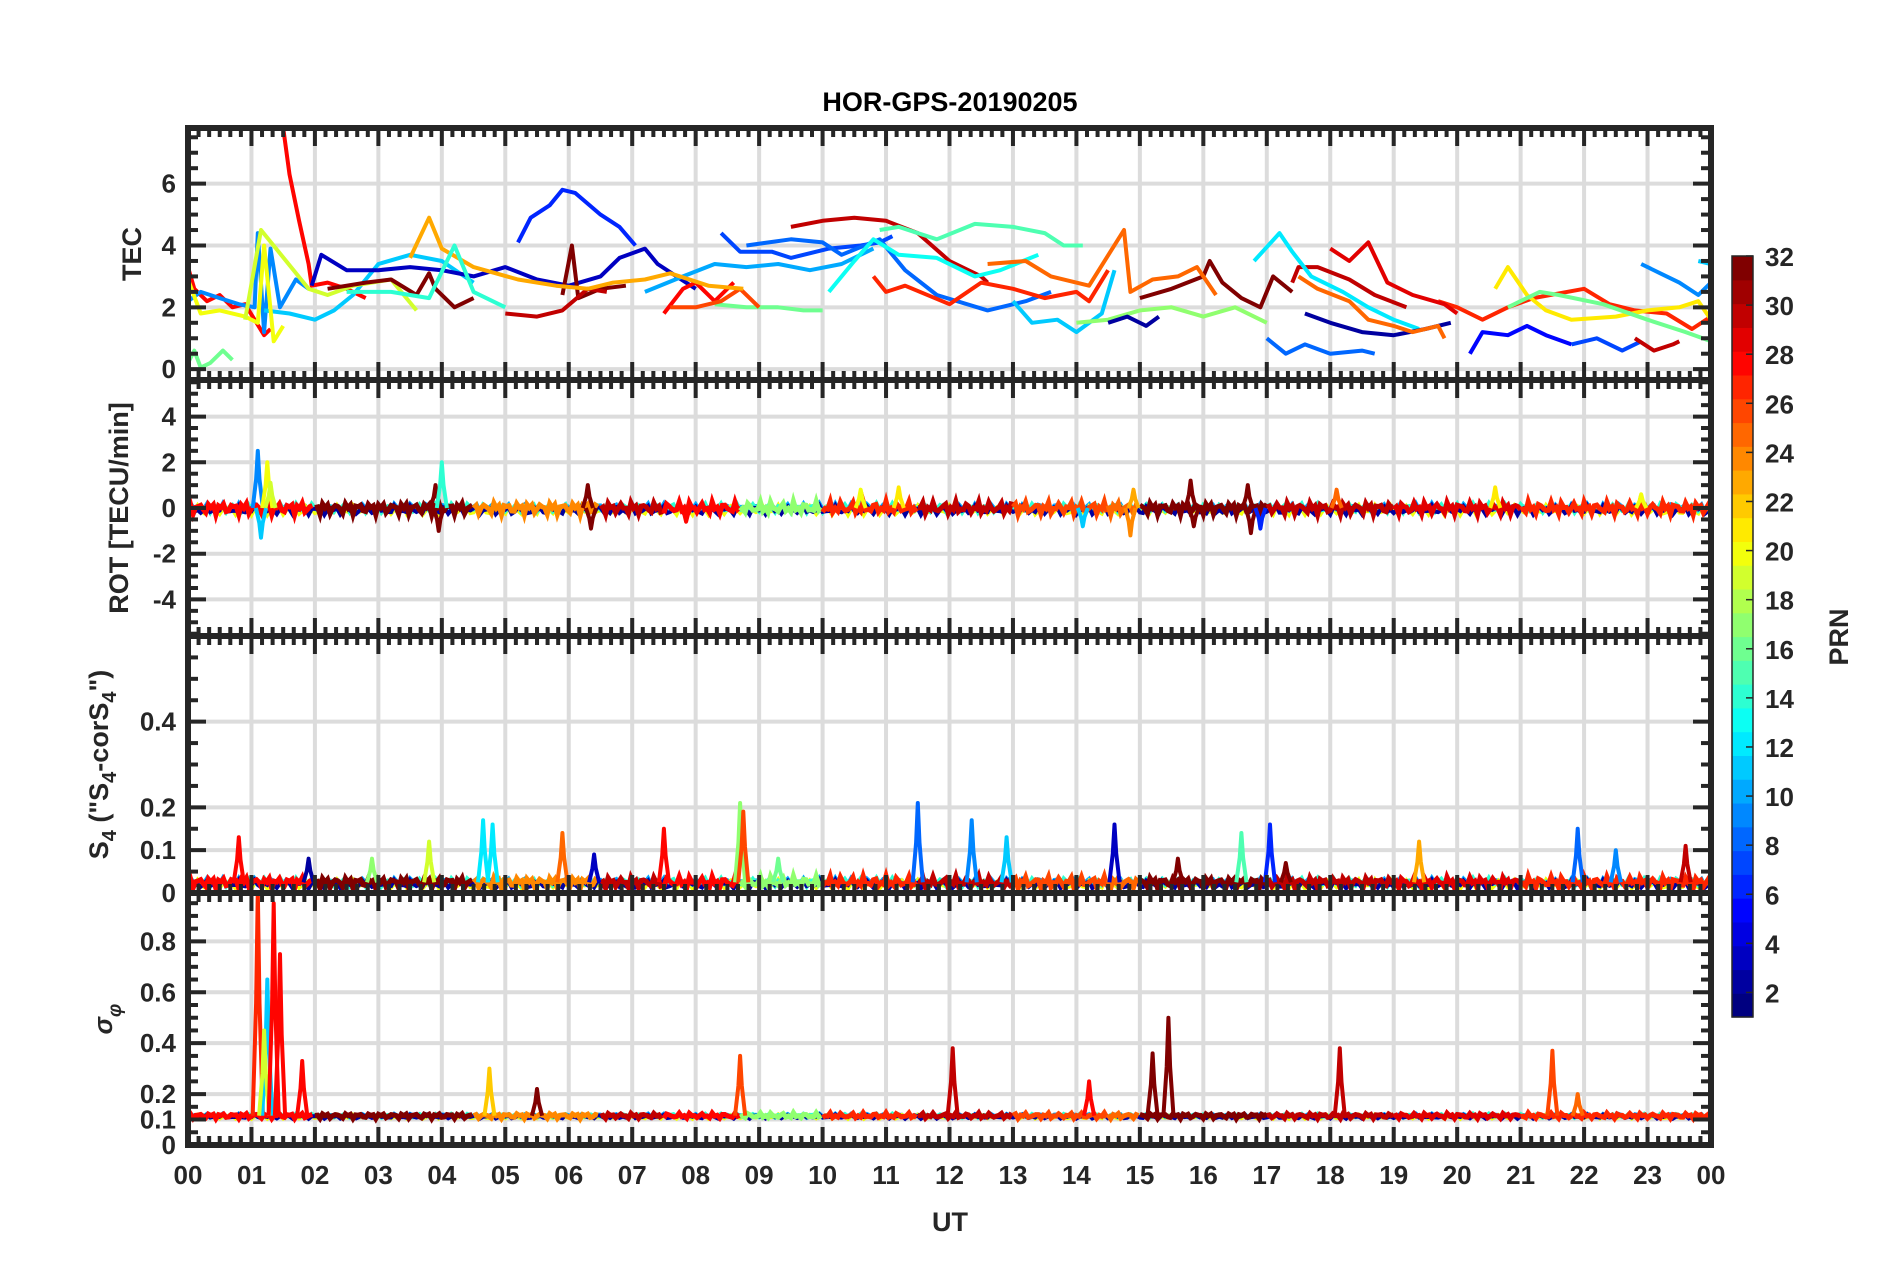  What do you see at coordinates (759, 1175) in the screenshot?
I see `x-tick-label: 09` at bounding box center [759, 1175].